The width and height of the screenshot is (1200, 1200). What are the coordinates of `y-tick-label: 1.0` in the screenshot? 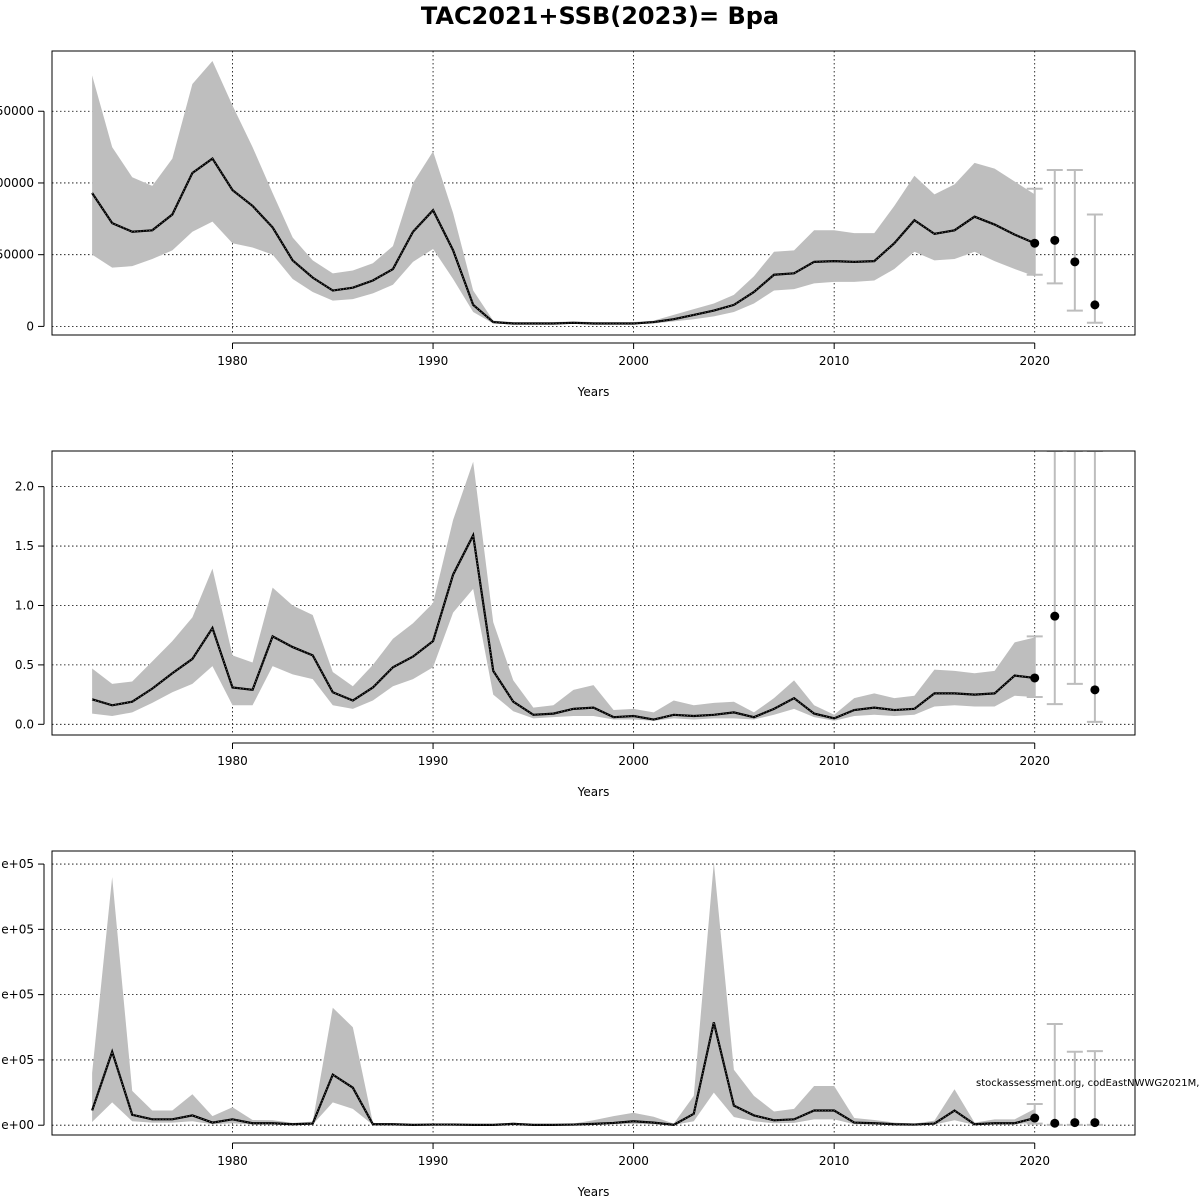 It's located at (24, 605).